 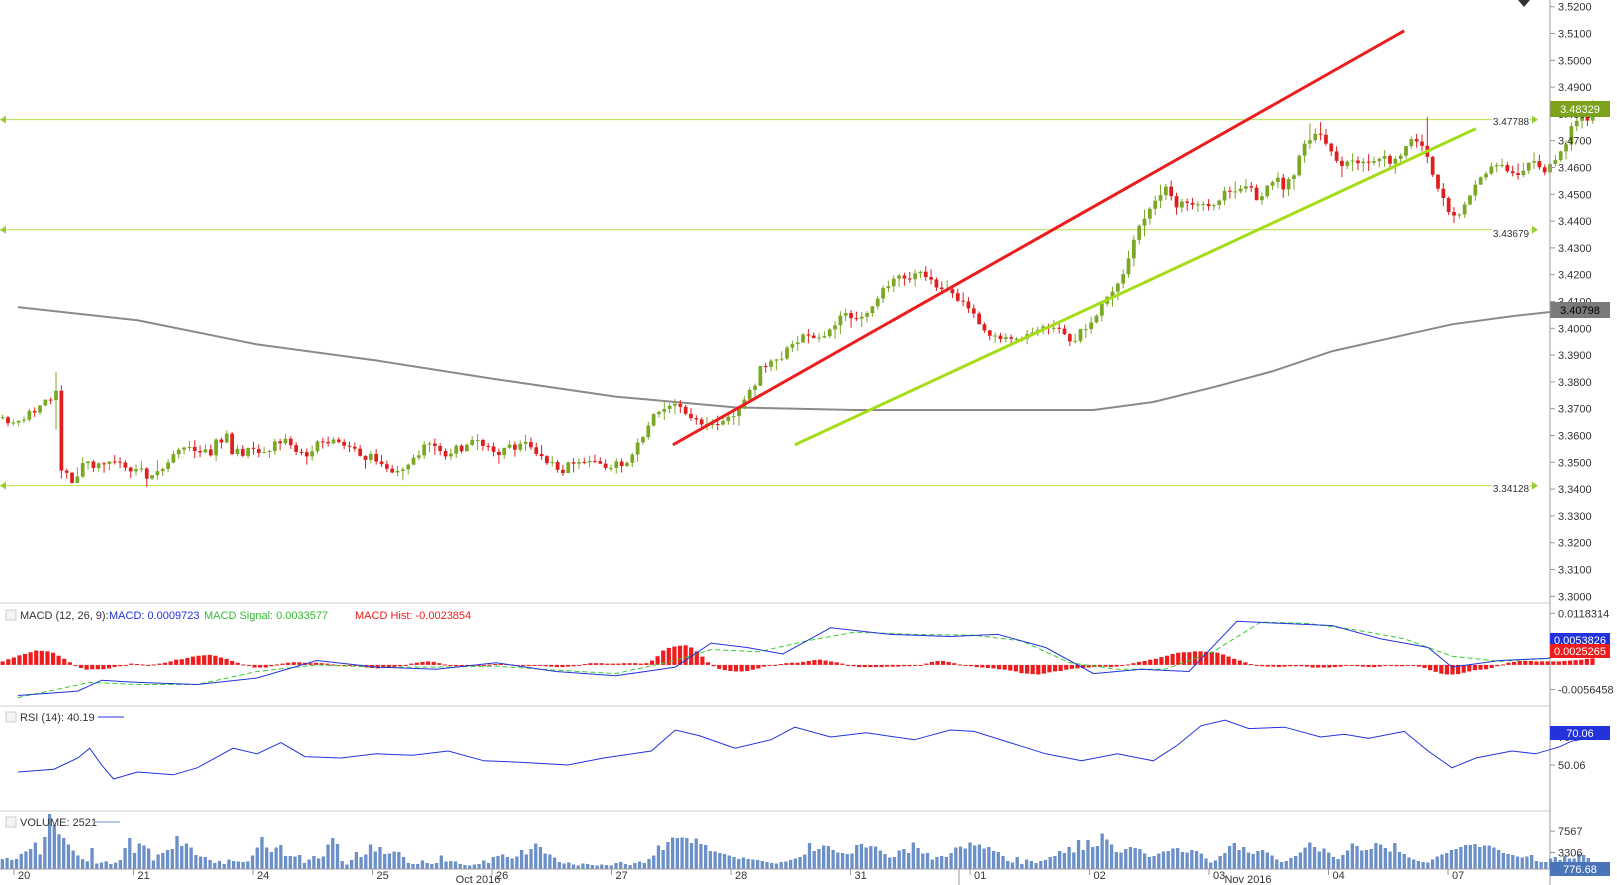 I want to click on volume-bars, so click(x=797, y=841).